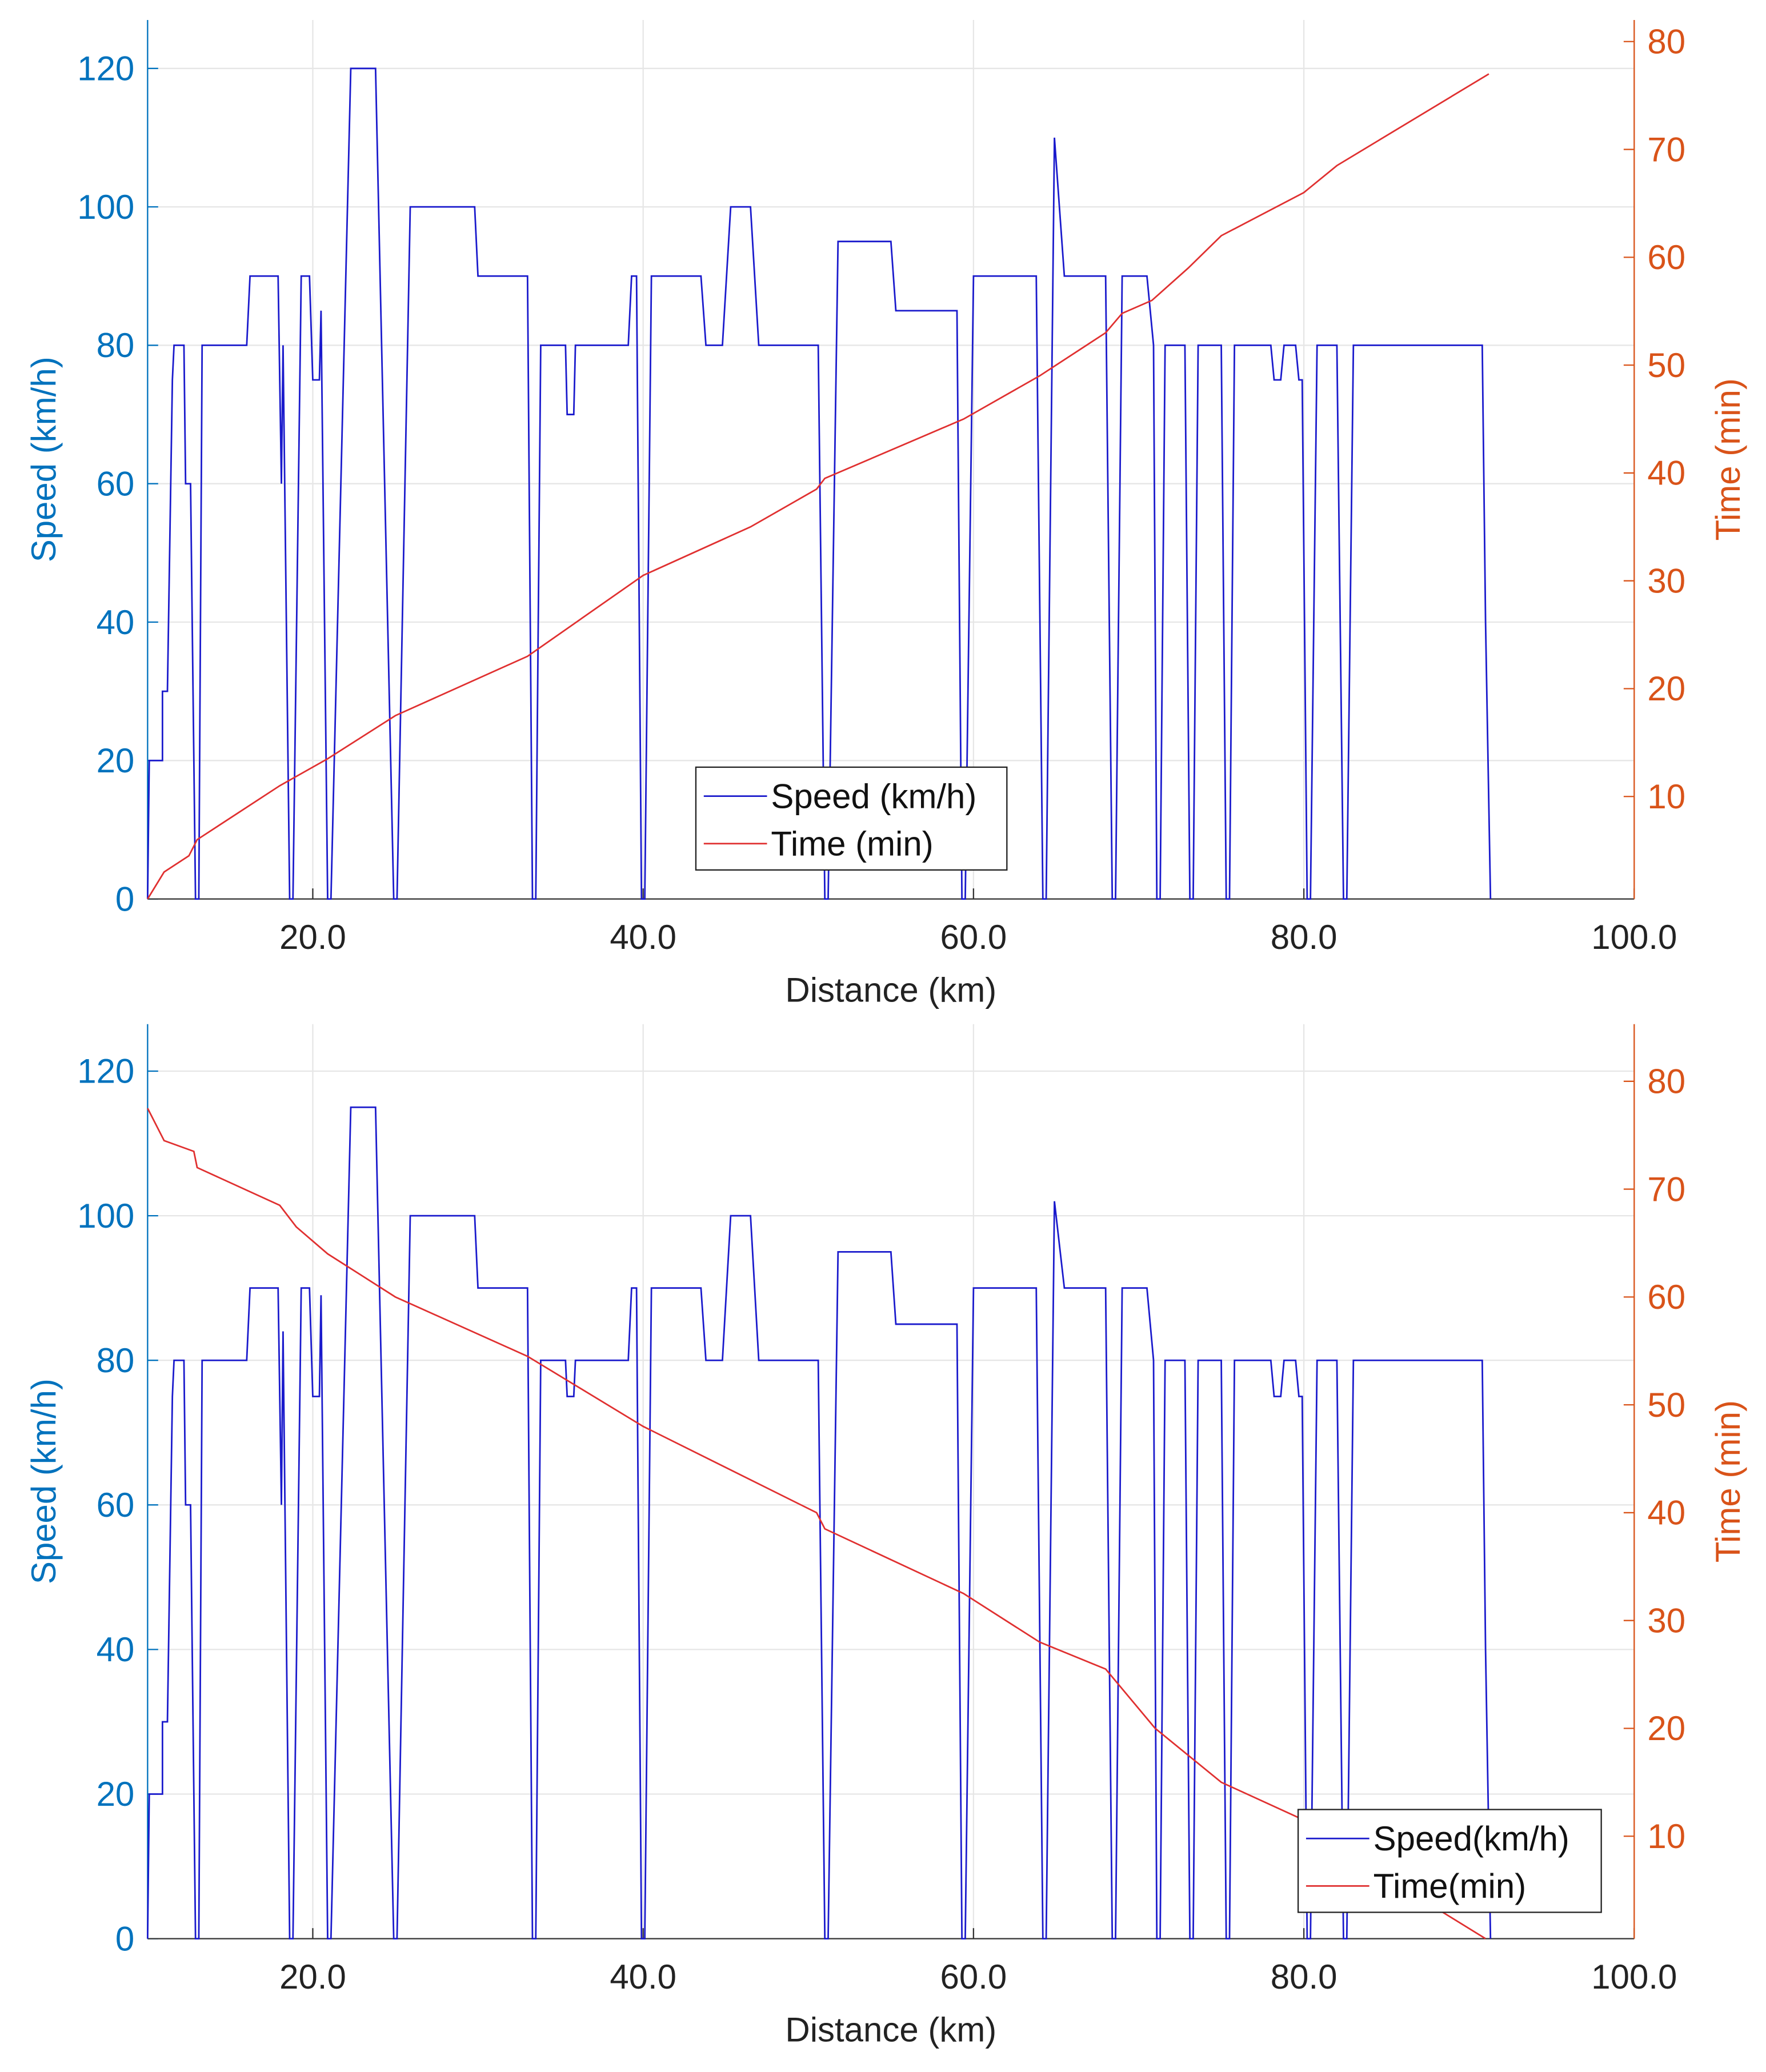 This screenshot has height=2072, width=1766. I want to click on legend-label: Speed (km/h), so click(873, 796).